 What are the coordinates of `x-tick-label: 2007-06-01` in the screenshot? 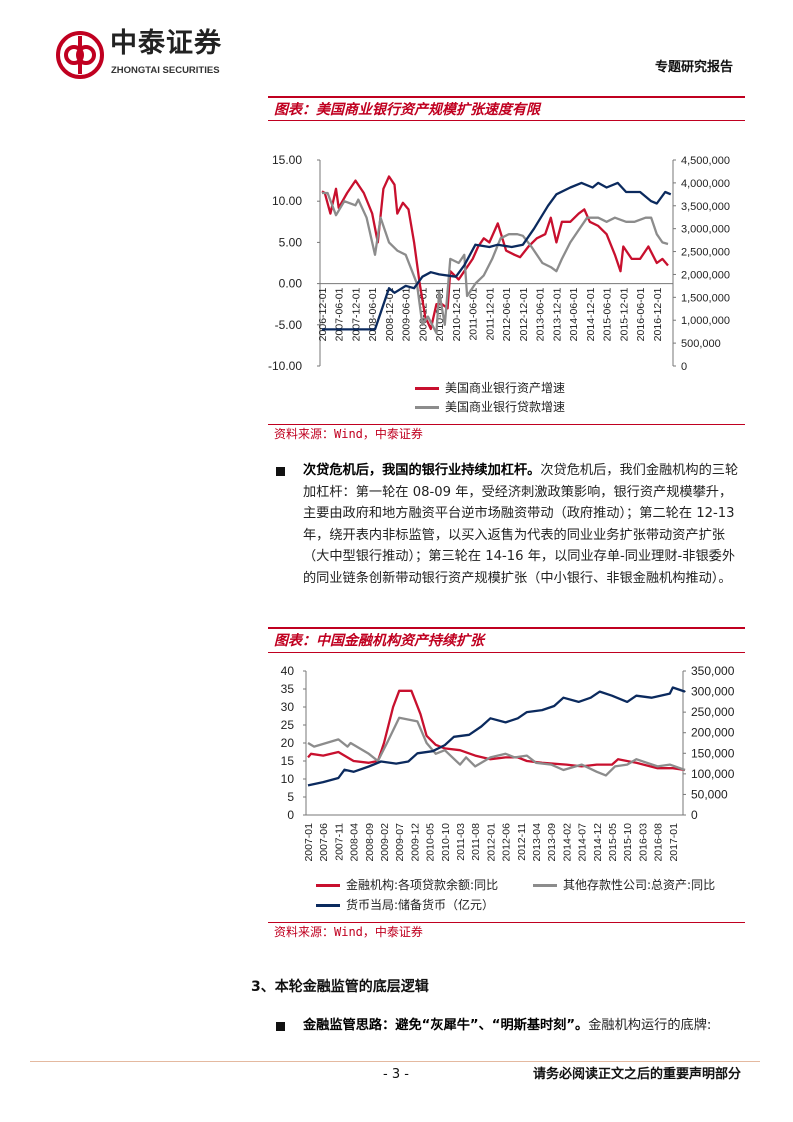 It's located at (340, 314).